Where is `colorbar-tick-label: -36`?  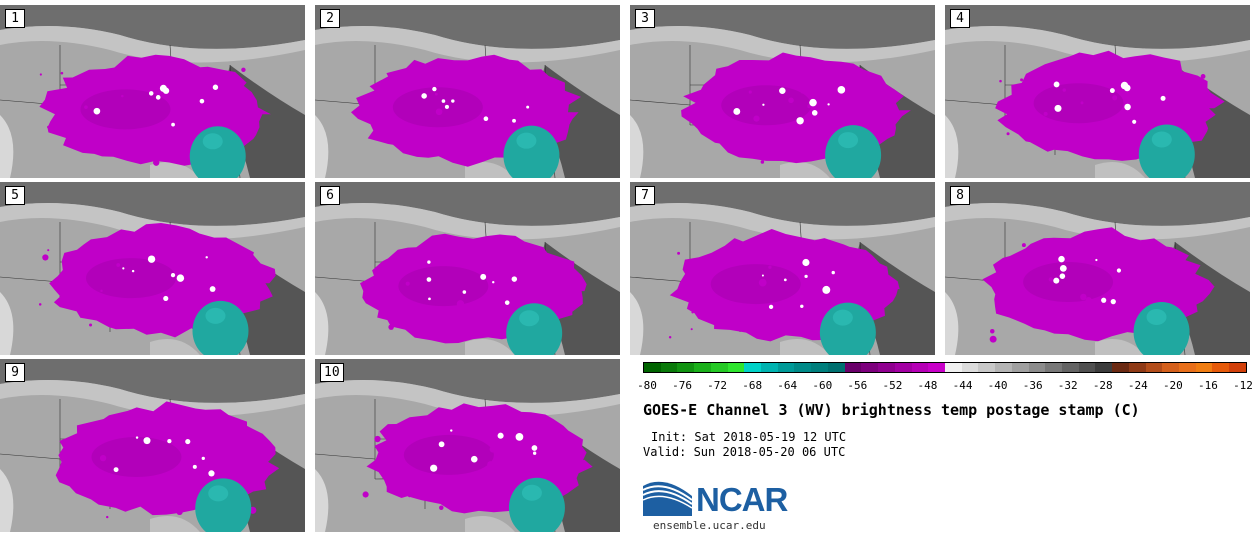 colorbar-tick-label: -36 is located at coordinates (1032, 385).